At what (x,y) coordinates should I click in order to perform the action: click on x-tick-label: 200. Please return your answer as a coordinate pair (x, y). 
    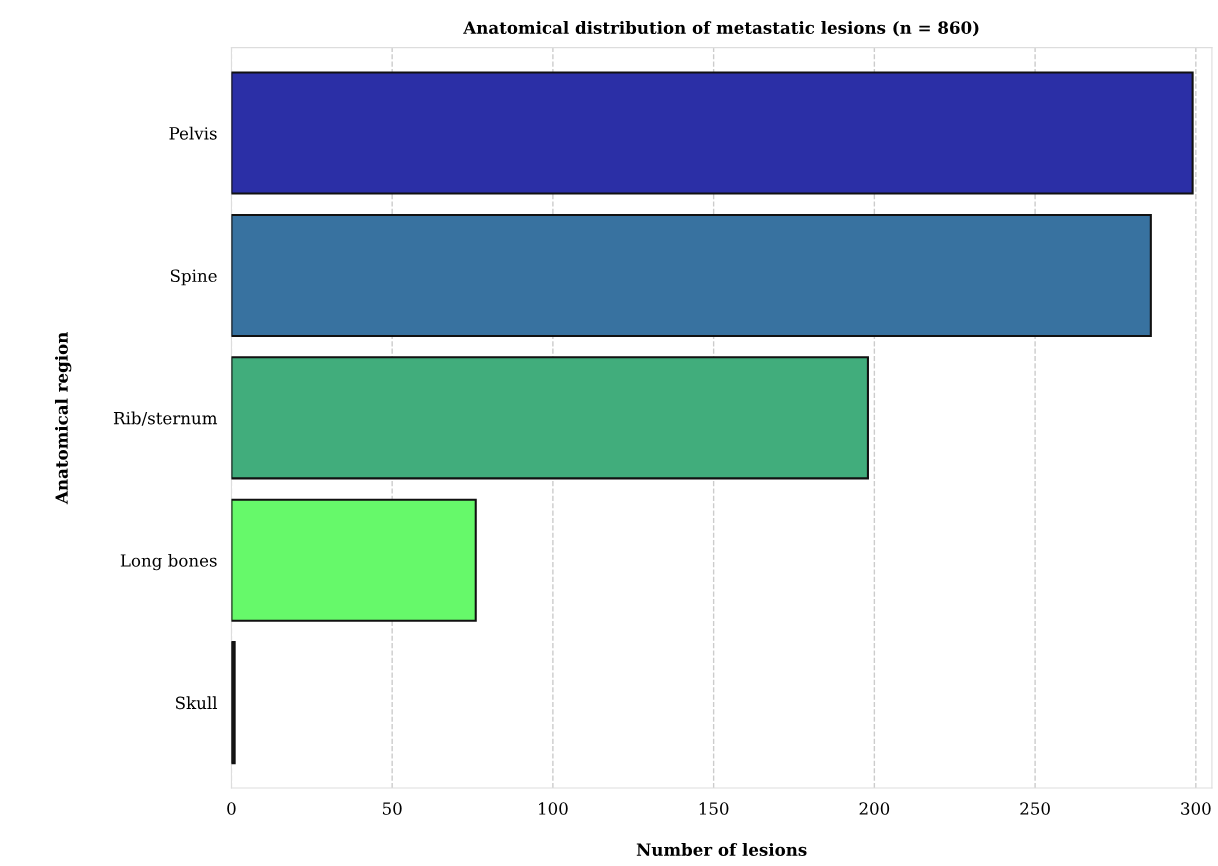
    Looking at the image, I should click on (874, 808).